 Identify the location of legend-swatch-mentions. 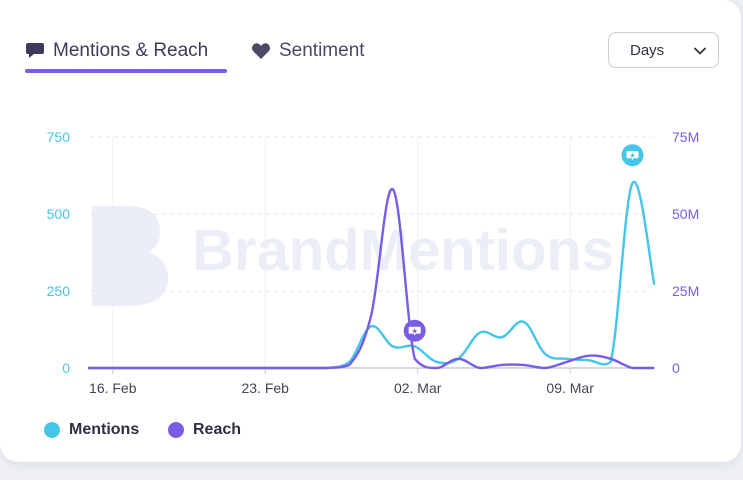
(52, 430).